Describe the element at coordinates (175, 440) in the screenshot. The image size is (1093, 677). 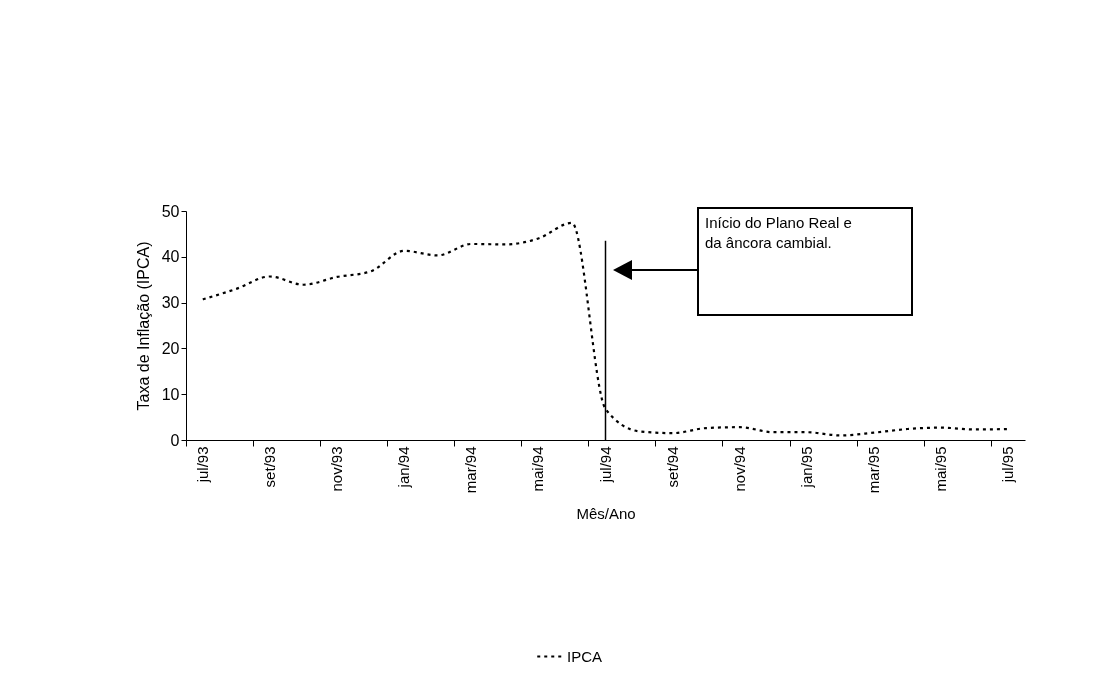
I see `y-tick-label: 0` at that location.